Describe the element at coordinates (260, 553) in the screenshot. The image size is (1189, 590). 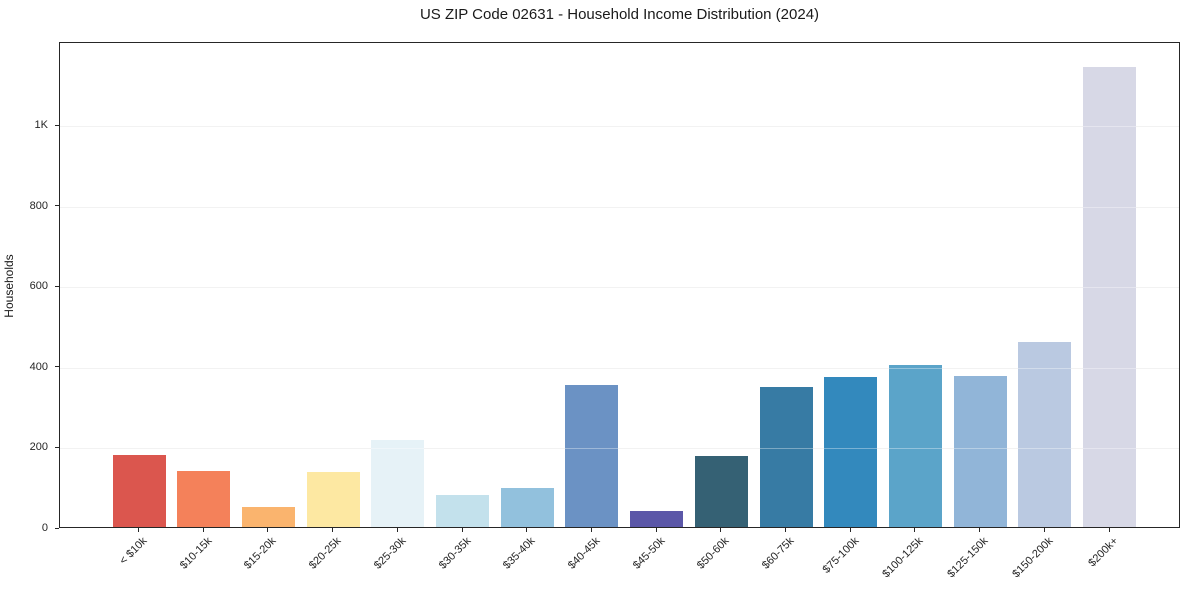
I see `x-tick-label: $15-20k` at that location.